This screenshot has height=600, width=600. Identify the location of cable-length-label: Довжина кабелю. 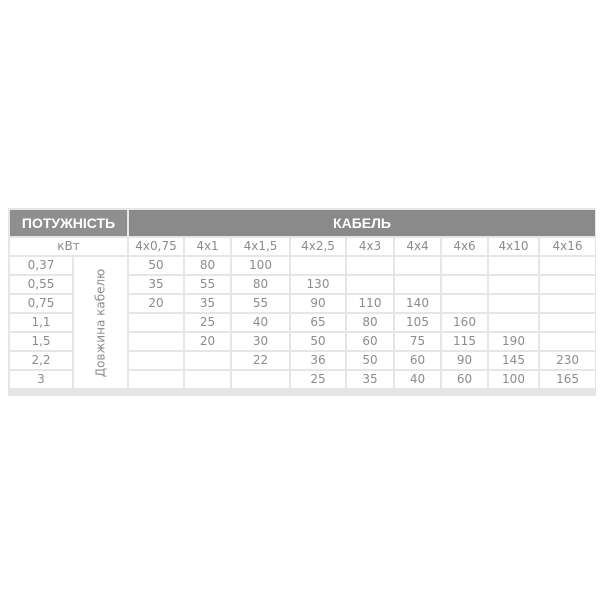
(100, 322).